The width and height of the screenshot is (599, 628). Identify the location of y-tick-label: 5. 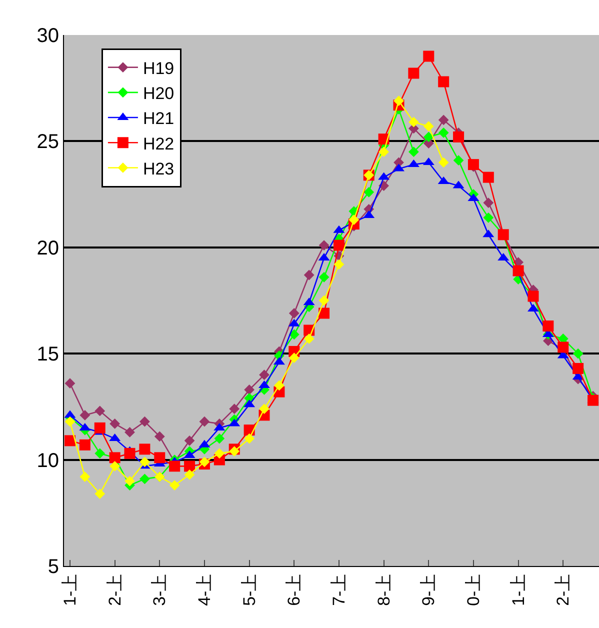
(53, 567).